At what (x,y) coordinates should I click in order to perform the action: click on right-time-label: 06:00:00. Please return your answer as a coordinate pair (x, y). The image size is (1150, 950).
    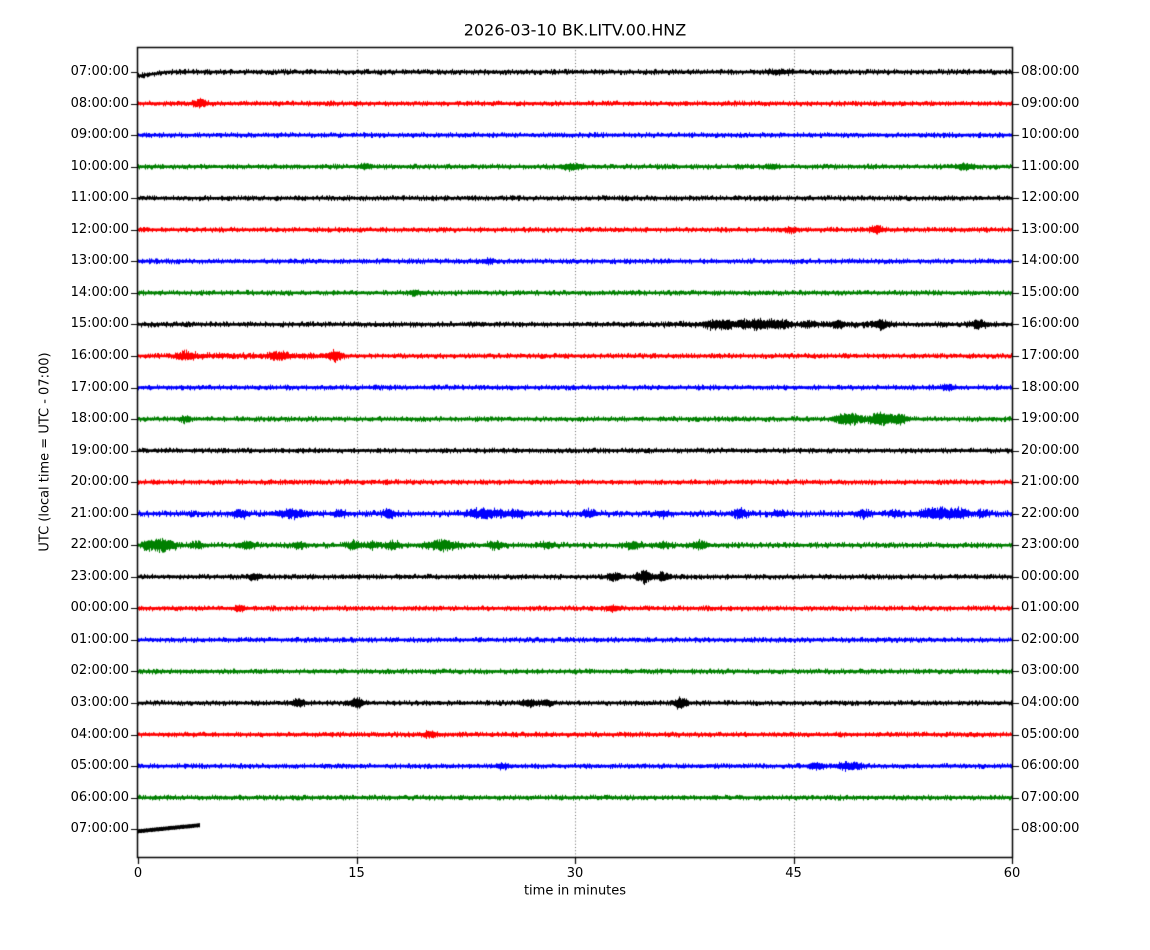
    Looking at the image, I should click on (1050, 766).